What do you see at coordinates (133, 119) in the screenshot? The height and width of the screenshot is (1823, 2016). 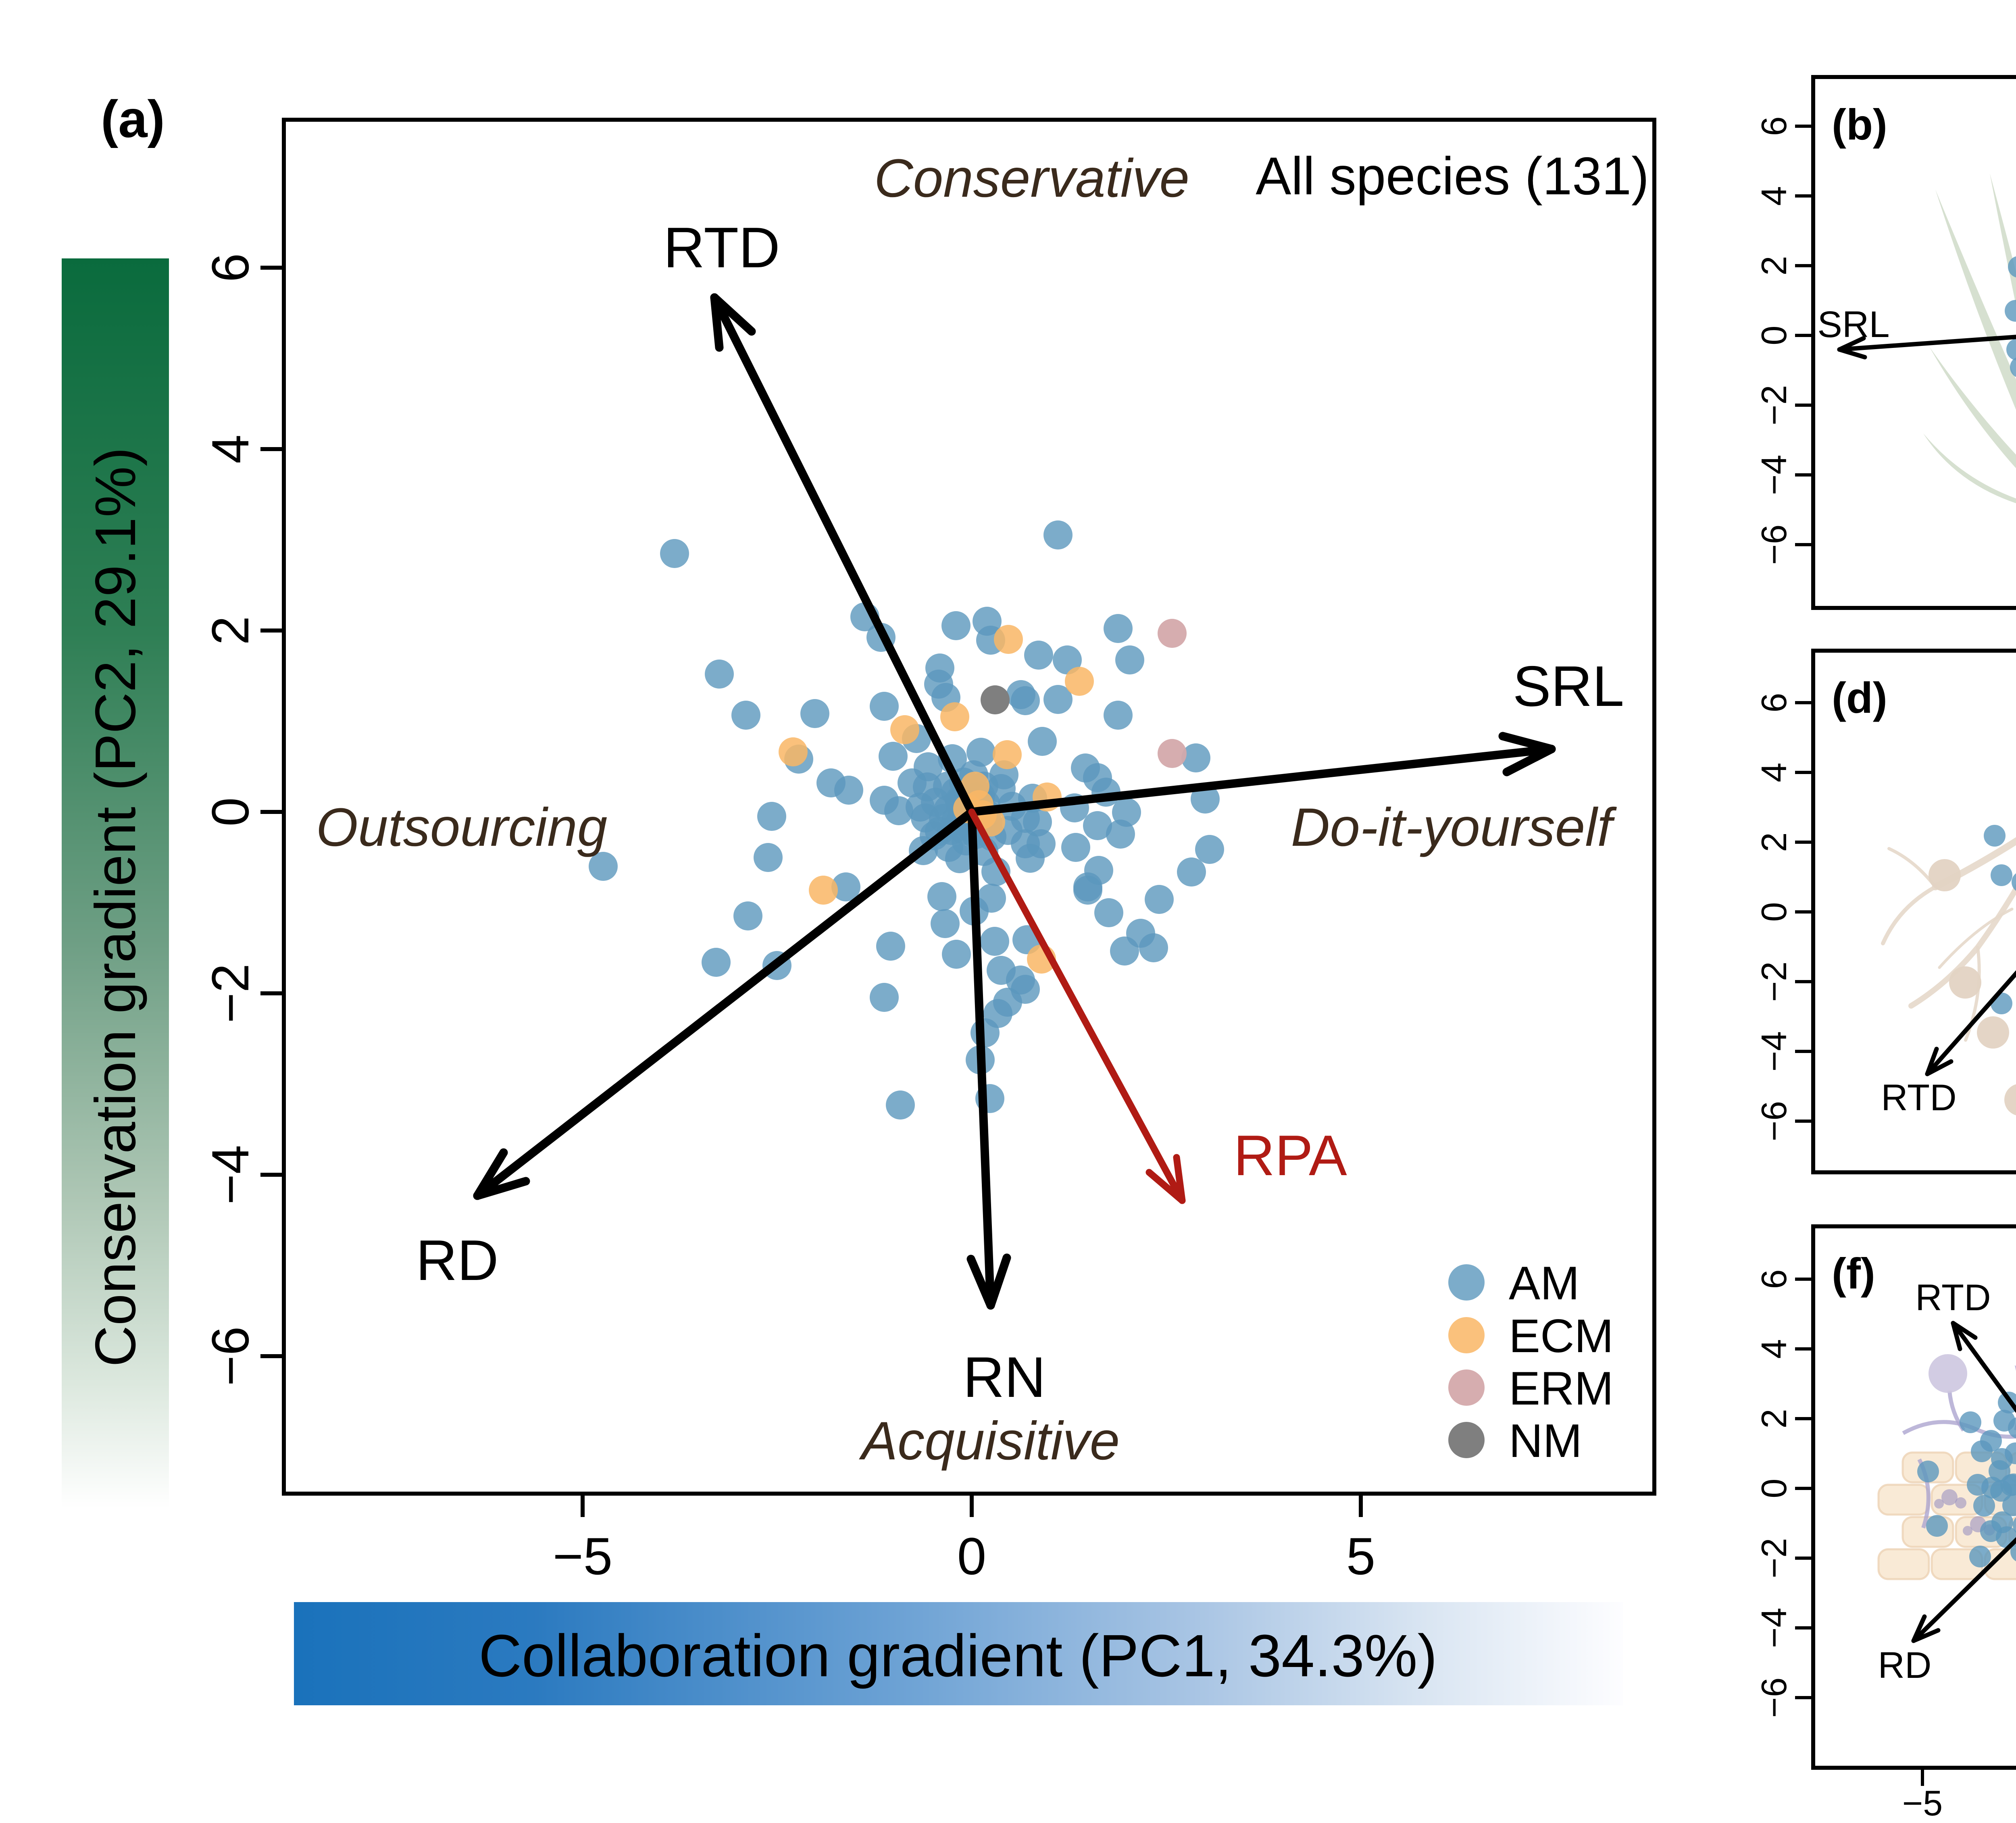 I see `svg-text: (a)` at bounding box center [133, 119].